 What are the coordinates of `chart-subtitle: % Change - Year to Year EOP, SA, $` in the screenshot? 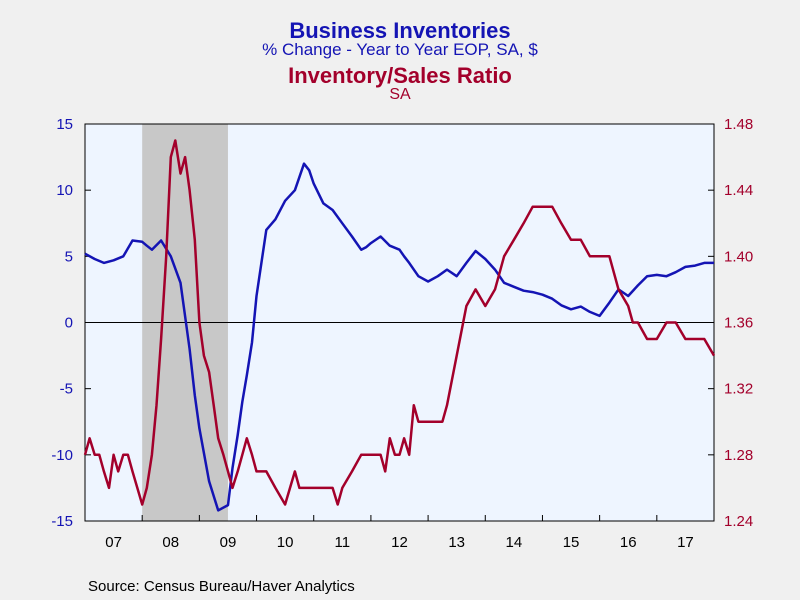 It's located at (400, 49).